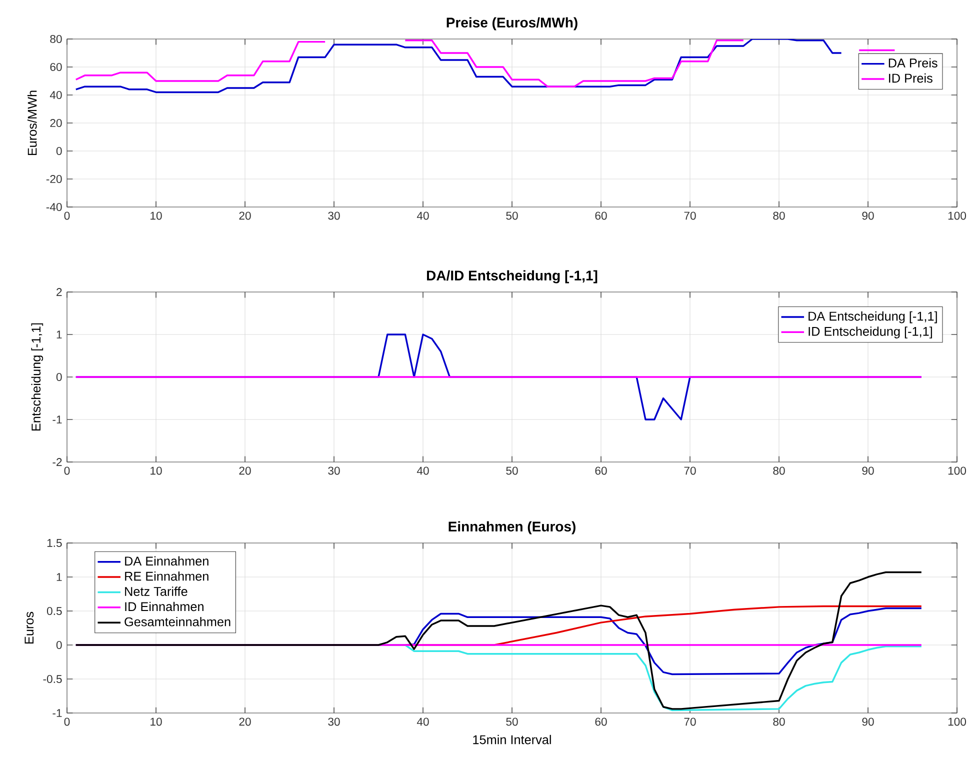 This screenshot has height=765, width=971. I want to click on y-tick-label: 80, so click(56, 39).